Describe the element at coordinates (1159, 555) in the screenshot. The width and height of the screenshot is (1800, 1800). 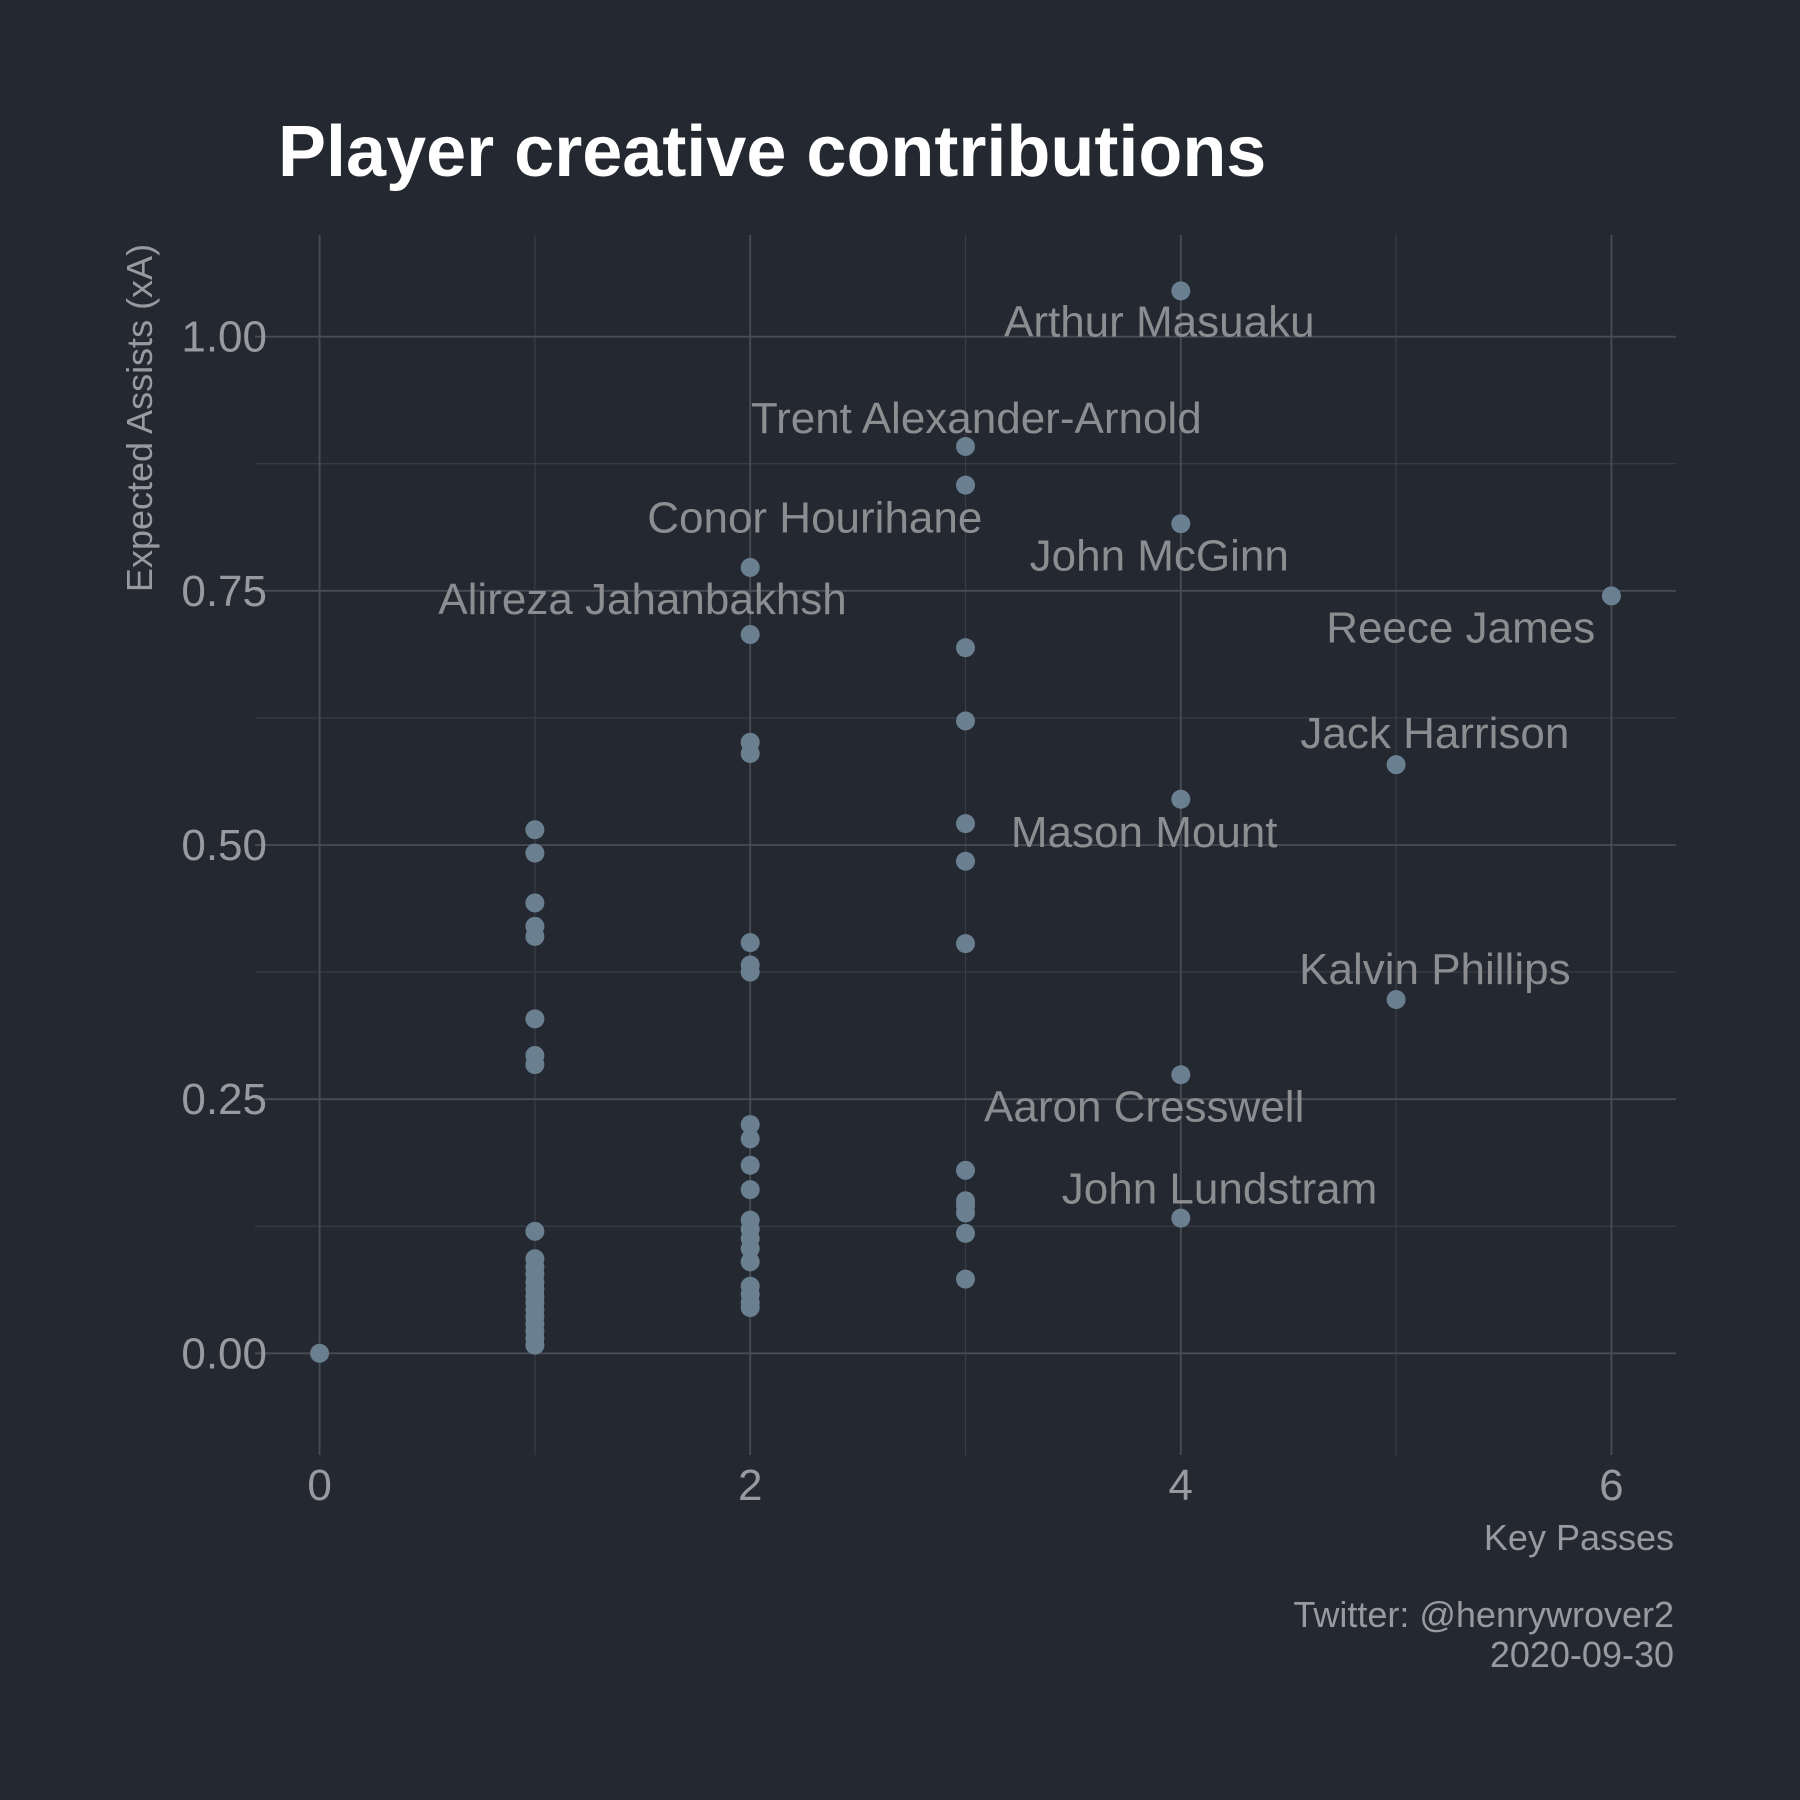
I see `point-label: John McGinn` at that location.